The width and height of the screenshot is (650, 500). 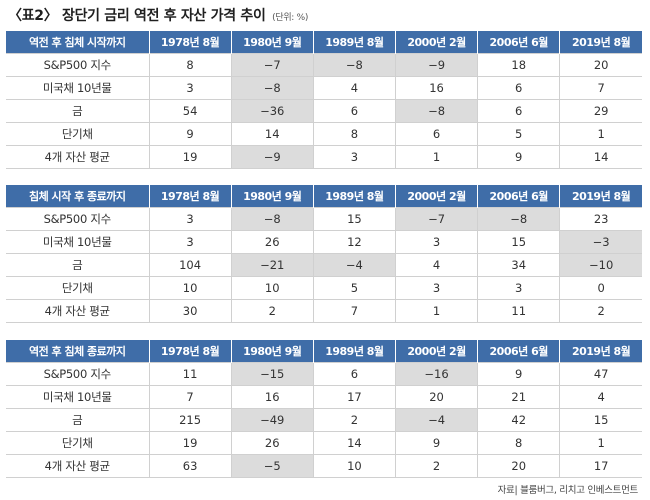 I want to click on table-row: S&P500 지수 3 −8 15 −7 −8 23, so click(x=324, y=219).